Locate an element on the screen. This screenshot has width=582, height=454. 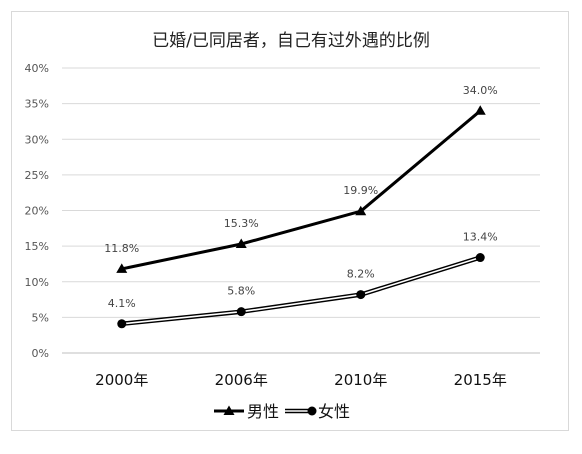
x-tick-label: 2010年 is located at coordinates (360, 380).